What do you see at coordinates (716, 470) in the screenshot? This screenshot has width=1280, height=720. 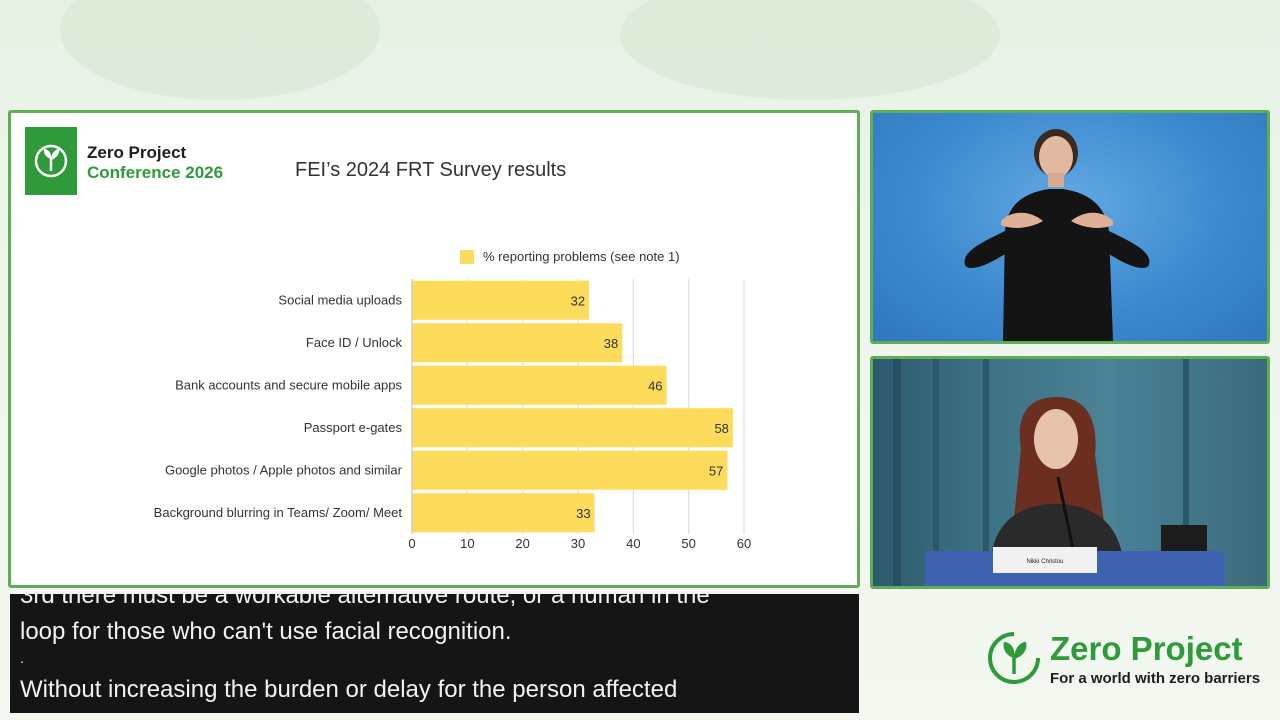 I see `bar-value-label: 57` at bounding box center [716, 470].